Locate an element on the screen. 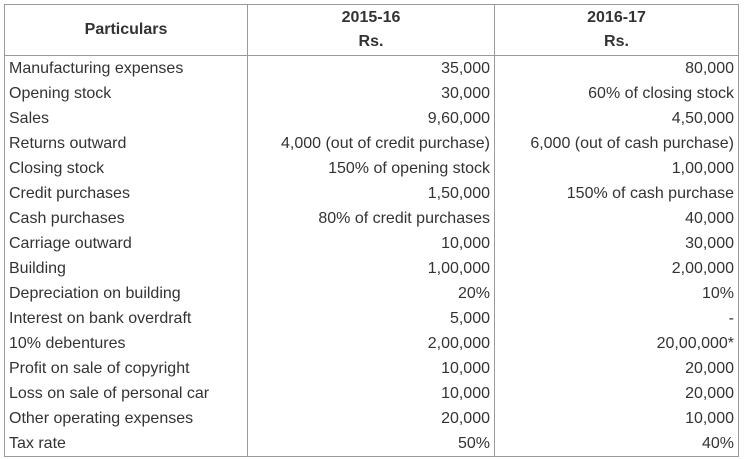 The height and width of the screenshot is (459, 747). table-row: Sales 9,60,000 4,50,000 is located at coordinates (371, 118).